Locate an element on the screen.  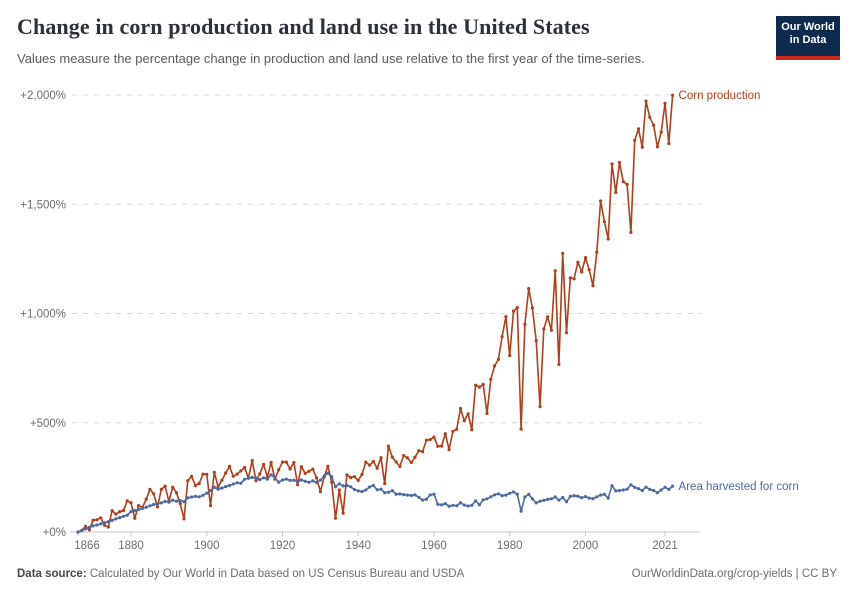
area-harvested-for-corn-label: Area harvested for corn is located at coordinates (739, 487).